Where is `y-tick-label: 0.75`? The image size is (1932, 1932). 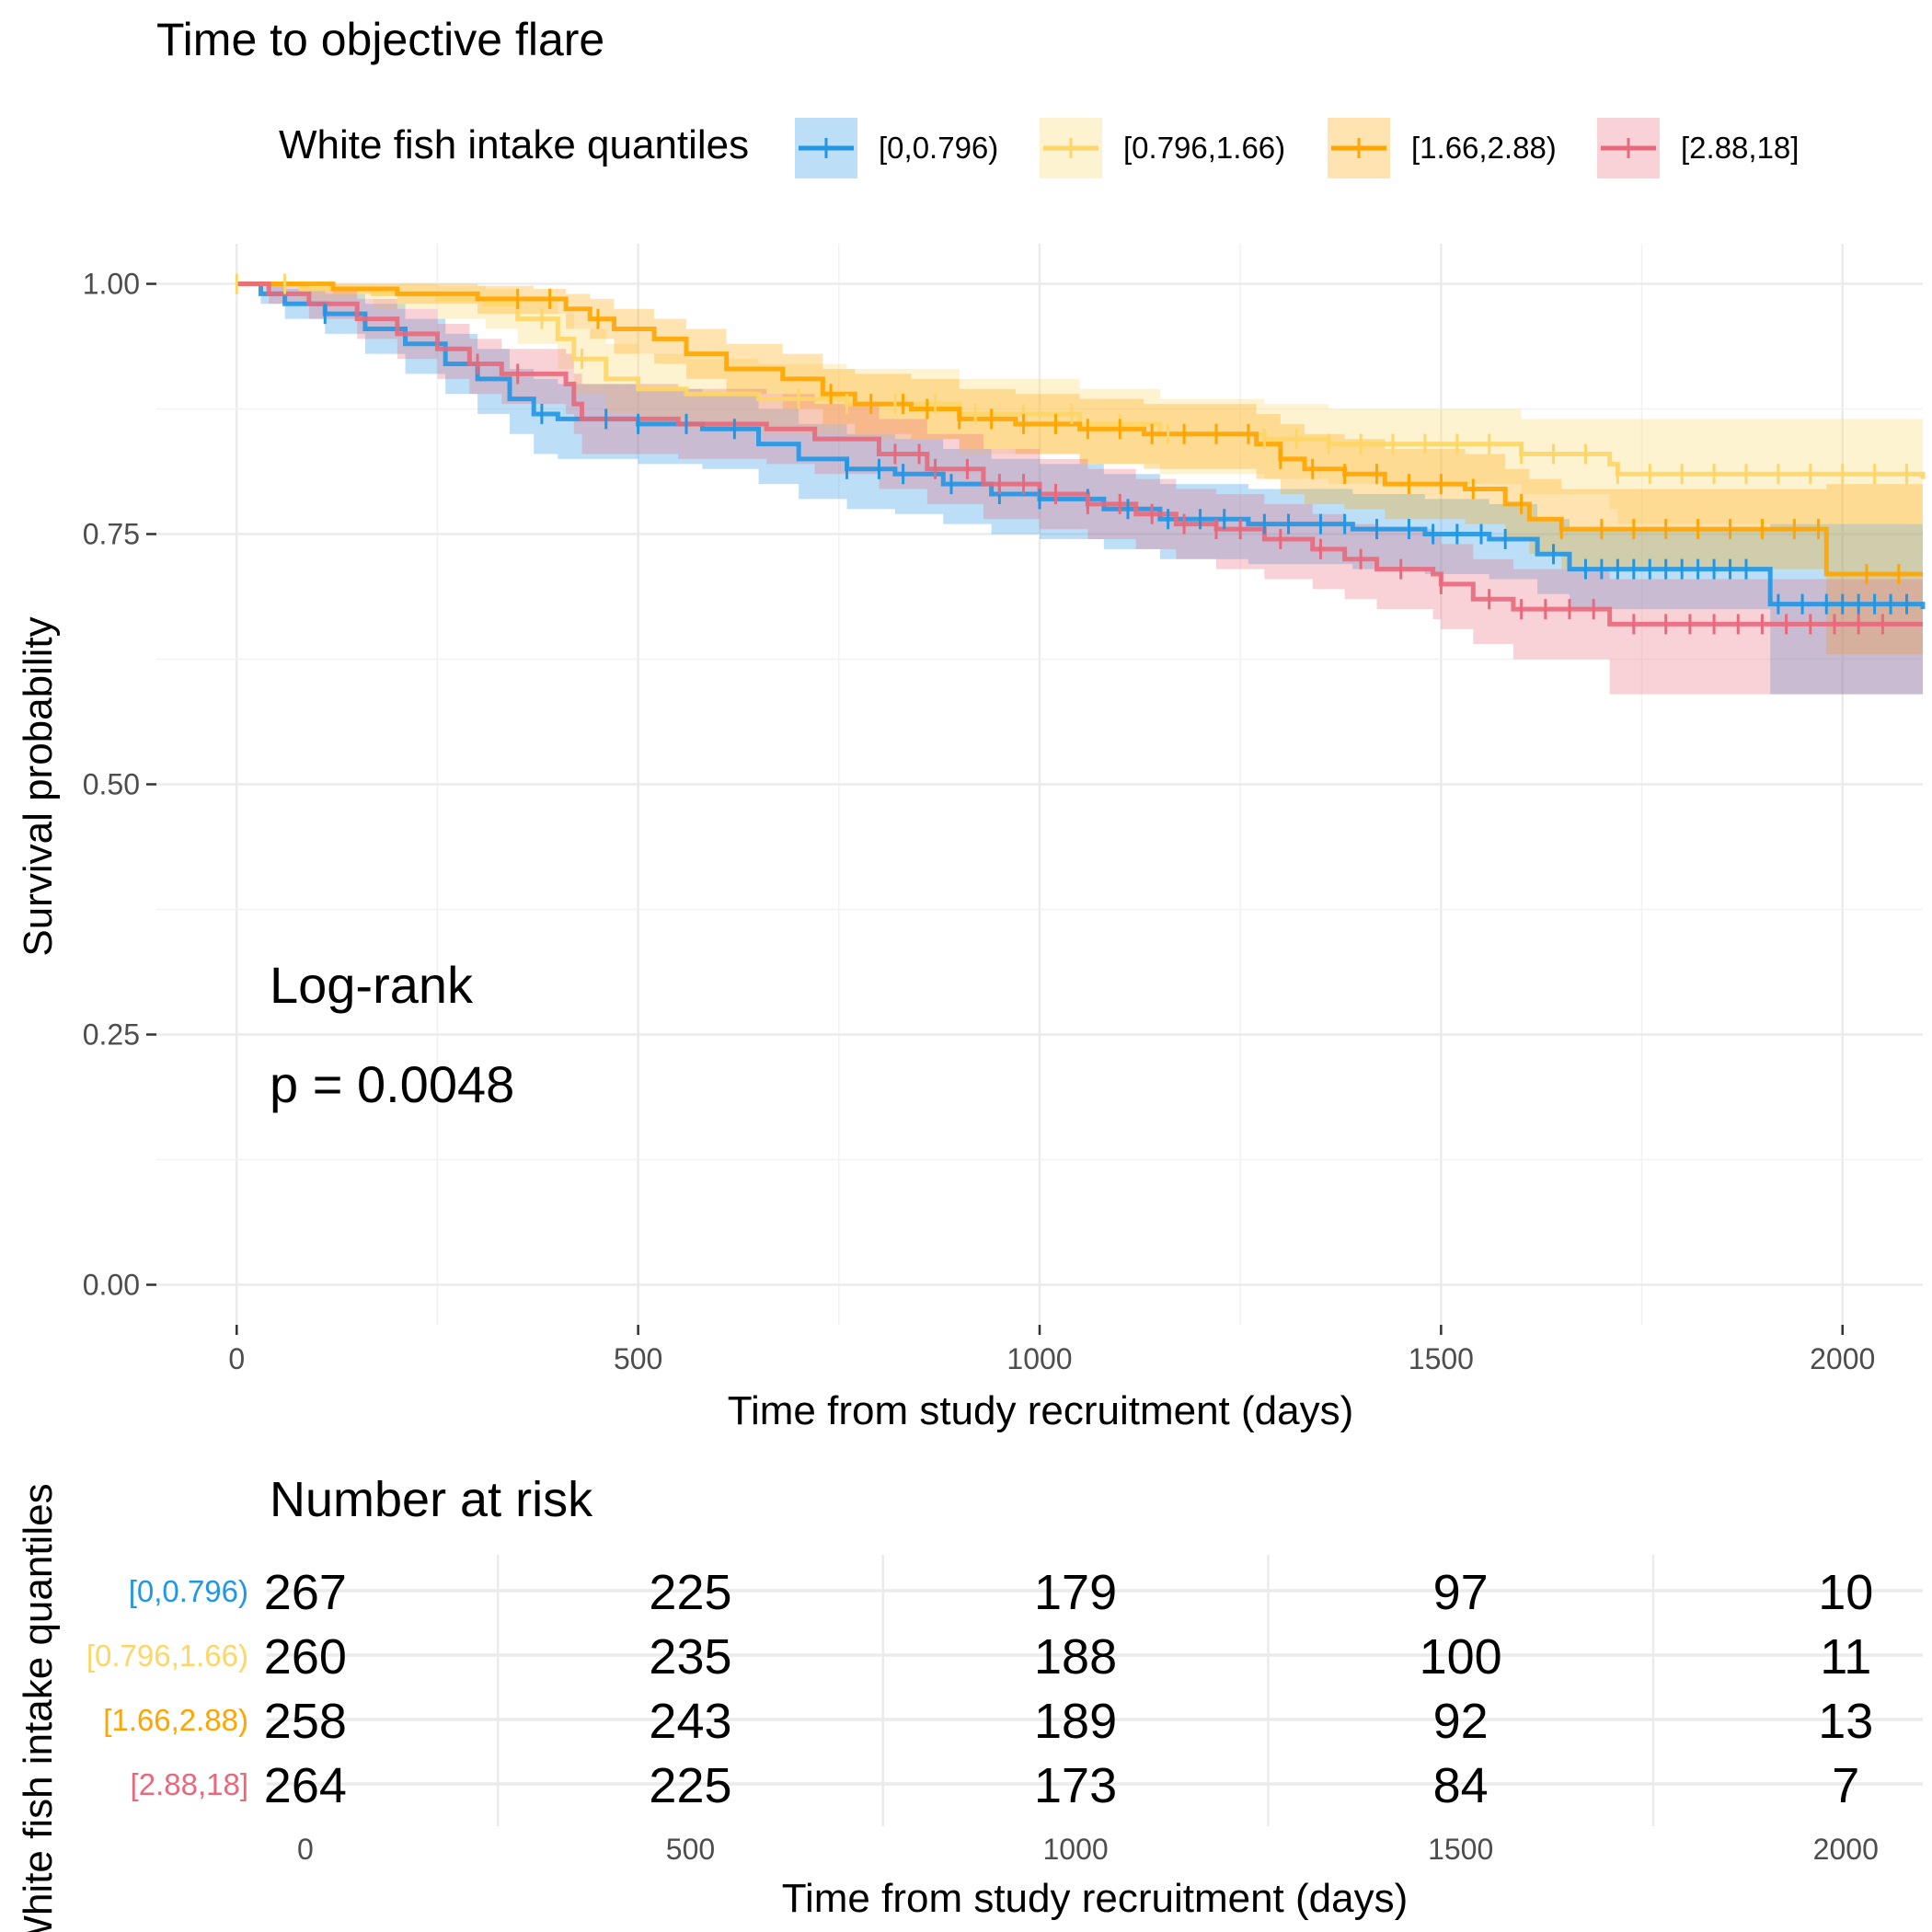 y-tick-label: 0.75 is located at coordinates (111, 534).